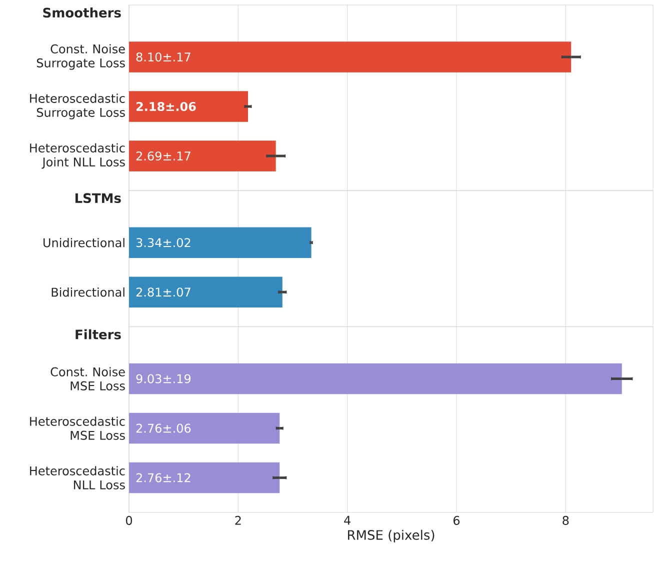 This screenshot has width=654, height=561. What do you see at coordinates (166, 107) in the screenshot?
I see `data-label: 2.18±.06` at bounding box center [166, 107].